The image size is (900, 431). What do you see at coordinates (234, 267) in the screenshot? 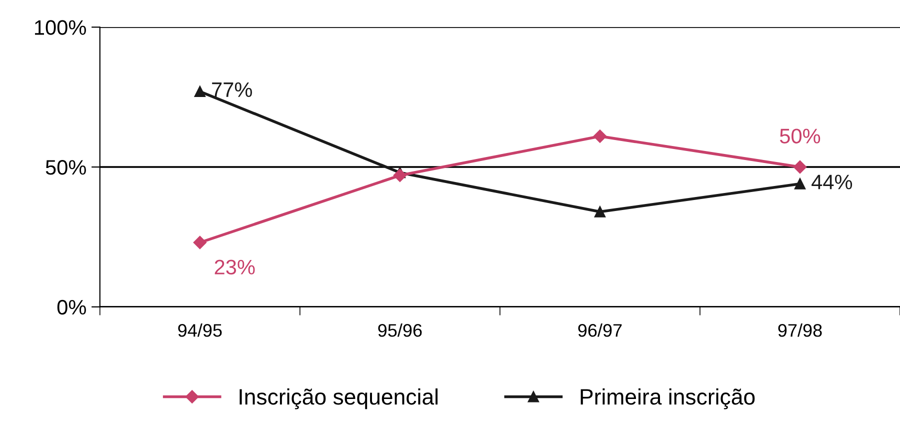
I see `data-label: 23%` at bounding box center [234, 267].